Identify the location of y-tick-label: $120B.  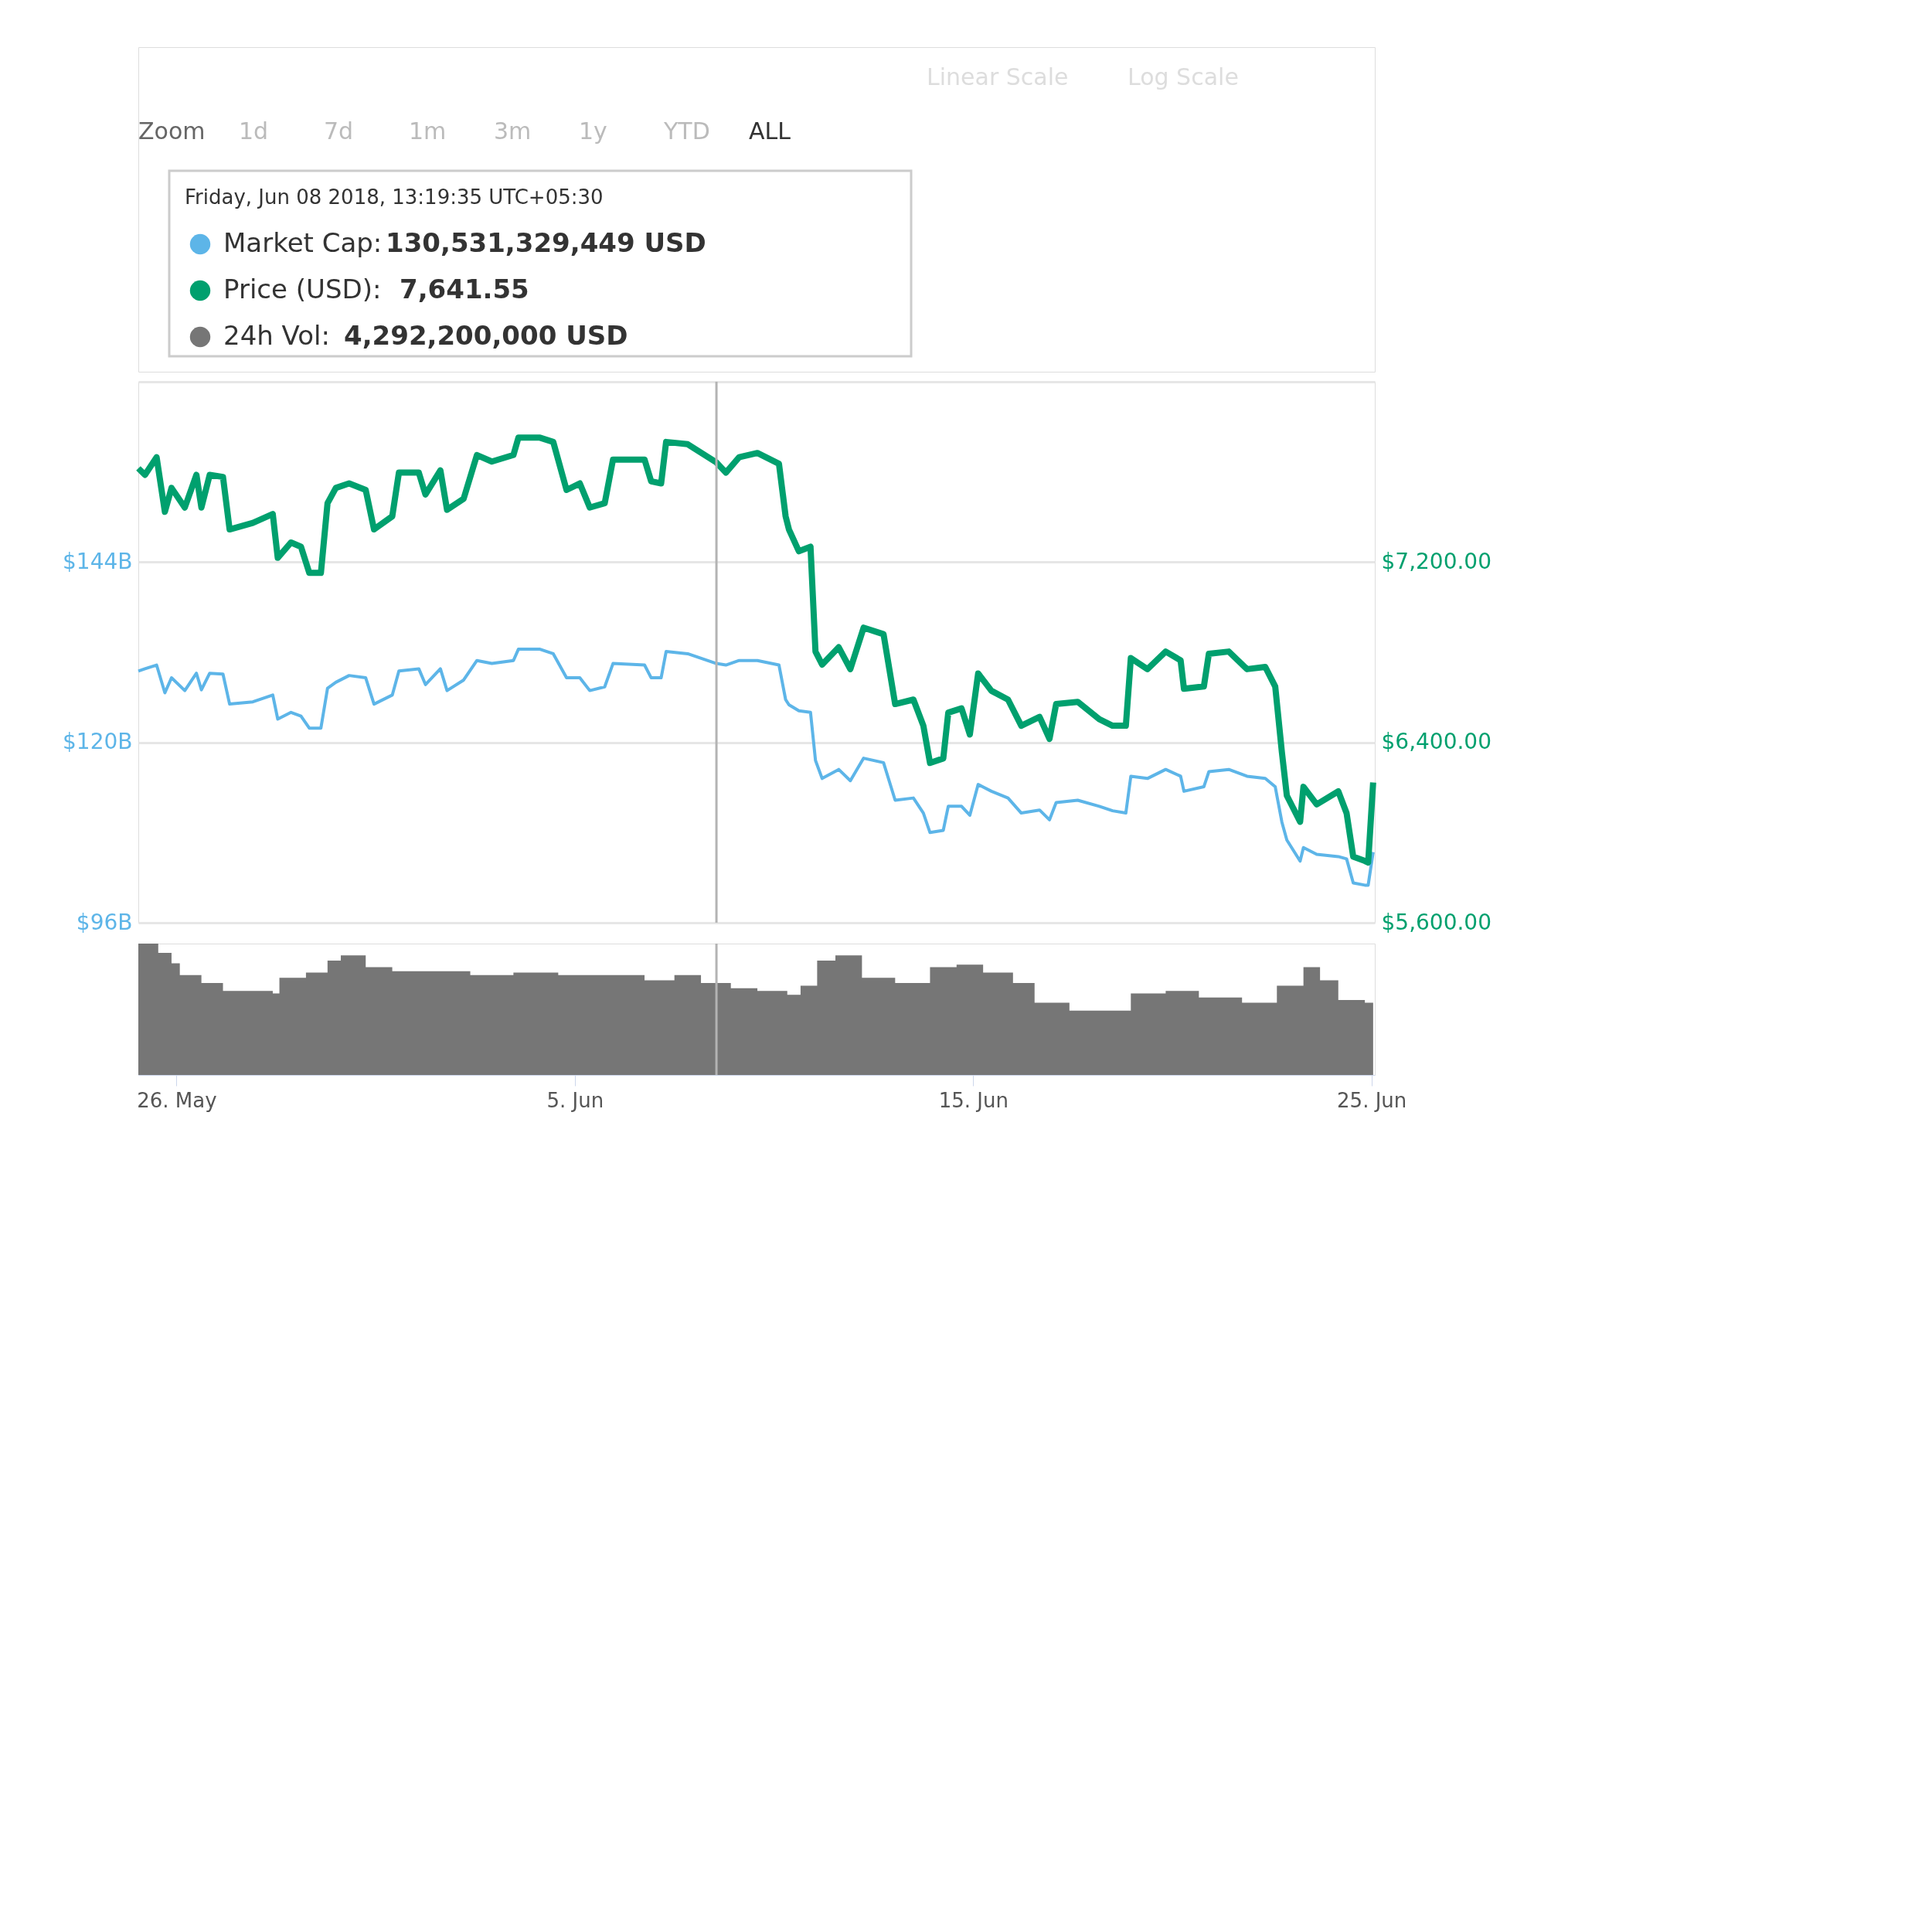
(98, 742).